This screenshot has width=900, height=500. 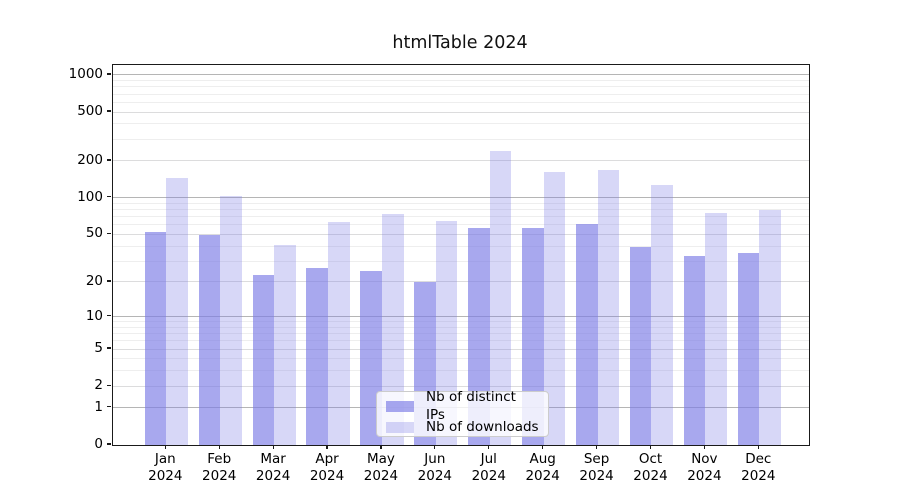 What do you see at coordinates (758, 467) in the screenshot?
I see `x-tick-label-dec: Dec 2024` at bounding box center [758, 467].